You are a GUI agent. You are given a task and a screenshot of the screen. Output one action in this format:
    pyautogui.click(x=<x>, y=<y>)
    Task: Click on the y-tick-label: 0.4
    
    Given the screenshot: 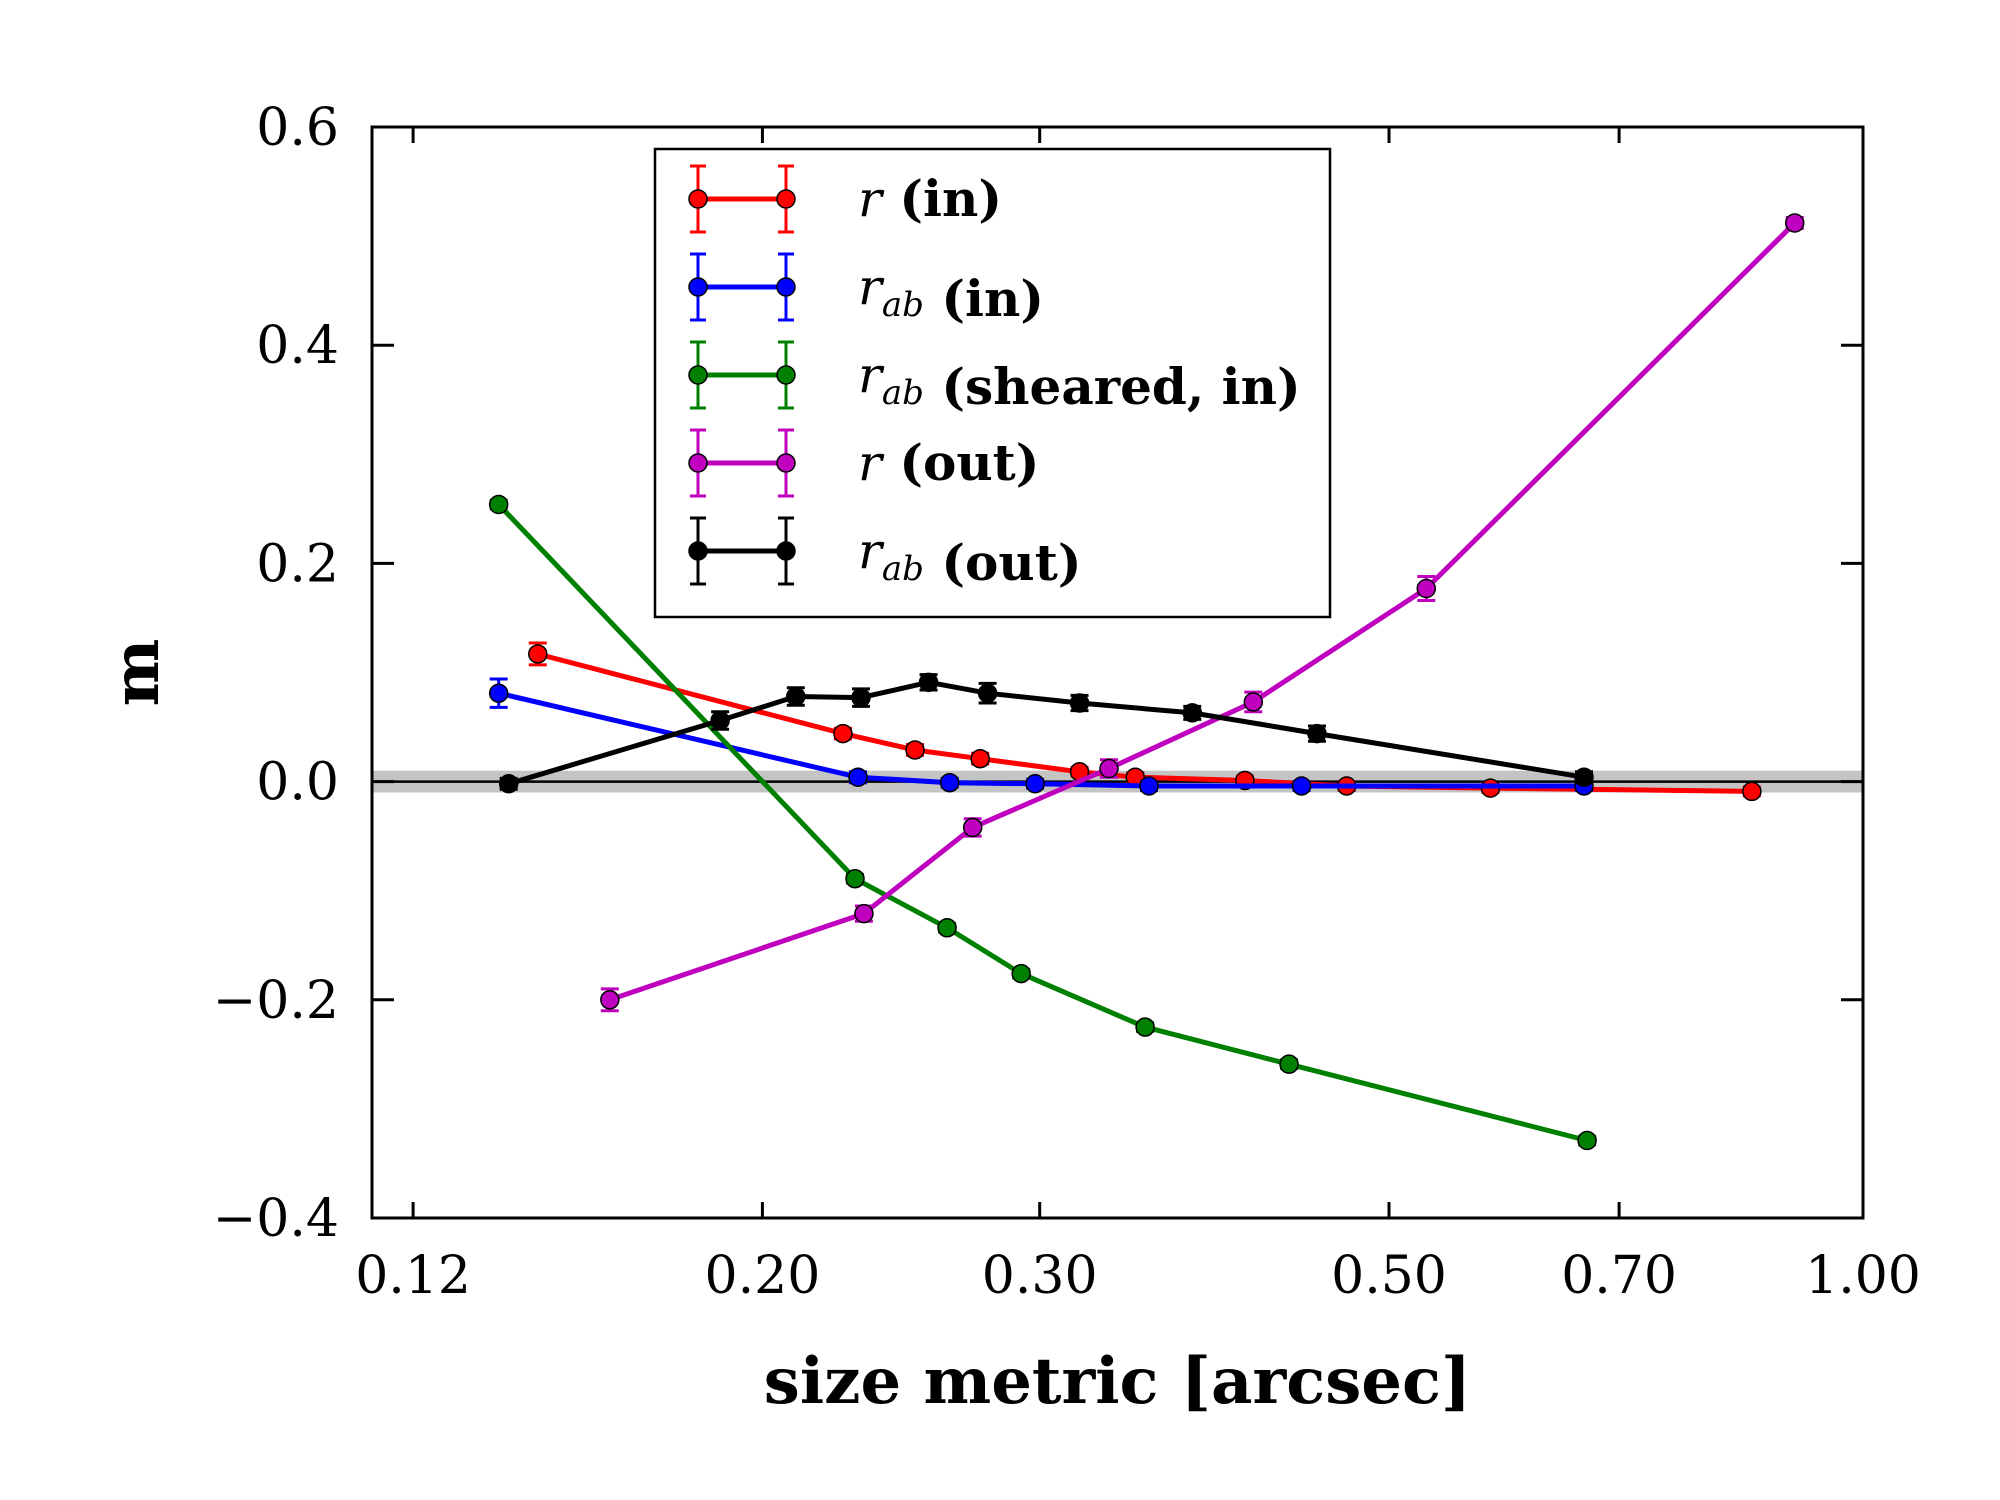 What is the action you would take?
    pyautogui.click(x=297, y=346)
    